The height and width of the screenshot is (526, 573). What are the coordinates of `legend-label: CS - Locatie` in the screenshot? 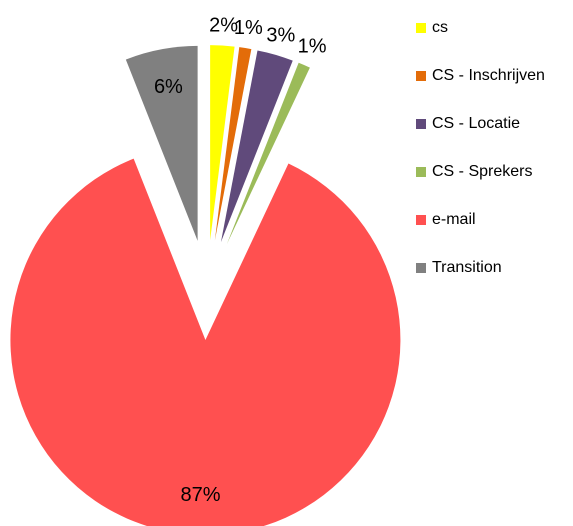 It's located at (476, 123).